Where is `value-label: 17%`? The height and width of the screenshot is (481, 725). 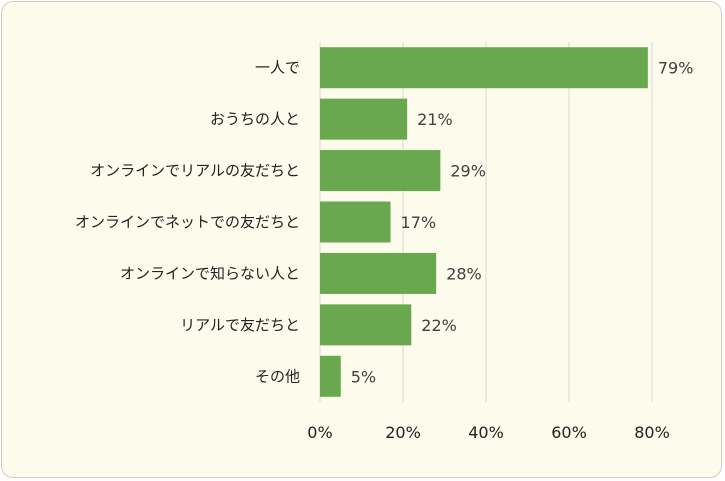 value-label: 17% is located at coordinates (419, 222).